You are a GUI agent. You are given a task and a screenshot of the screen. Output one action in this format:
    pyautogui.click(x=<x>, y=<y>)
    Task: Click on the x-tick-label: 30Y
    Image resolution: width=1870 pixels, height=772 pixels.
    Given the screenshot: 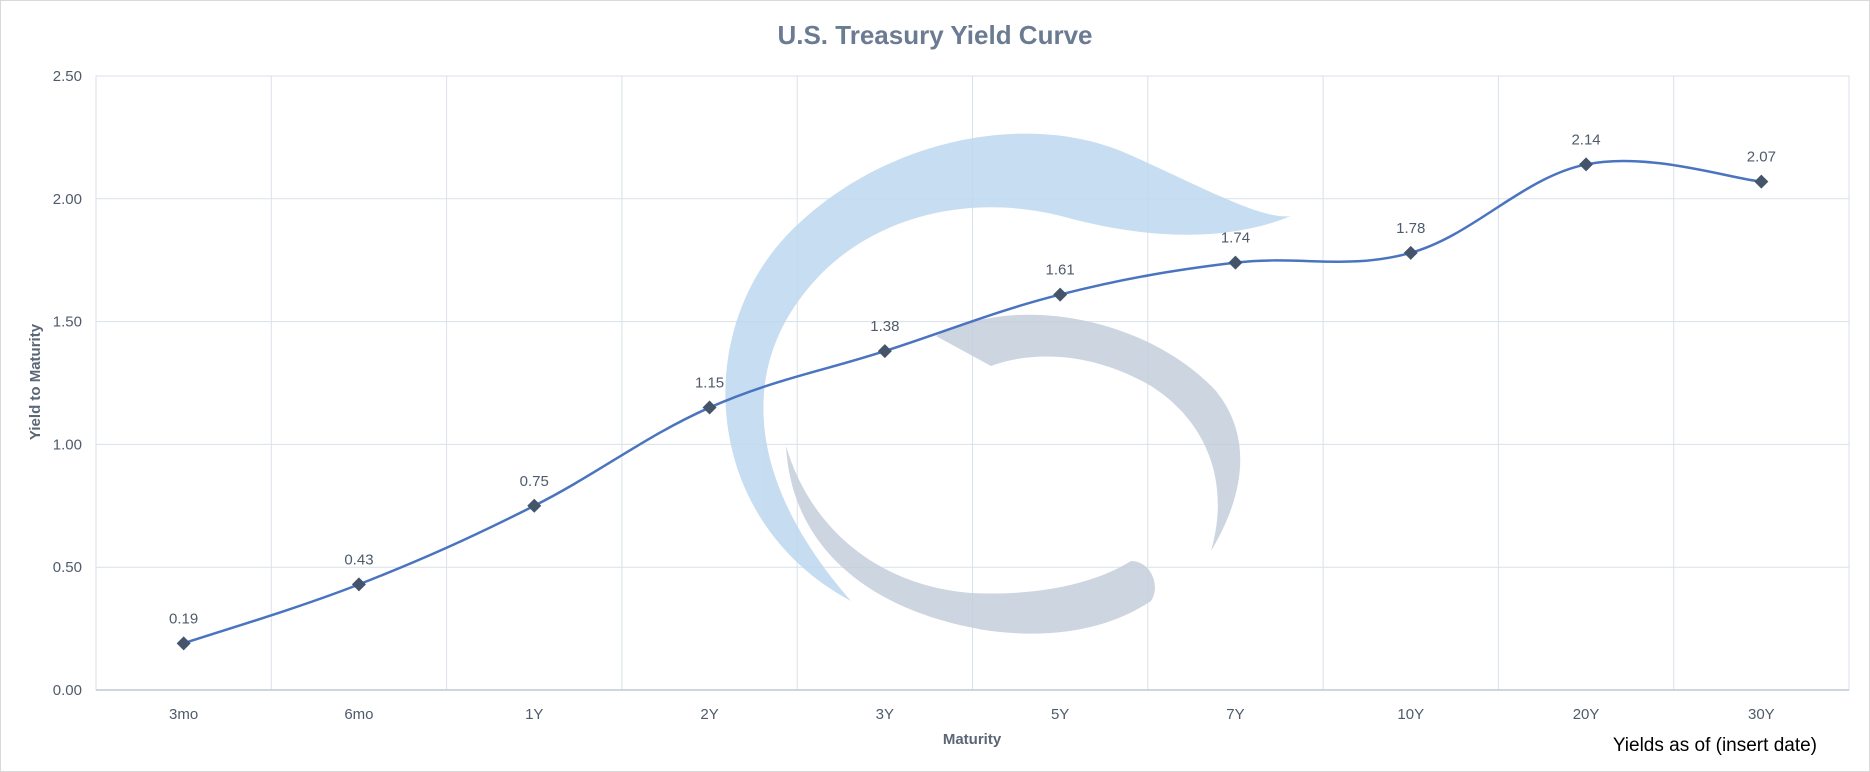 What is the action you would take?
    pyautogui.click(x=1761, y=714)
    